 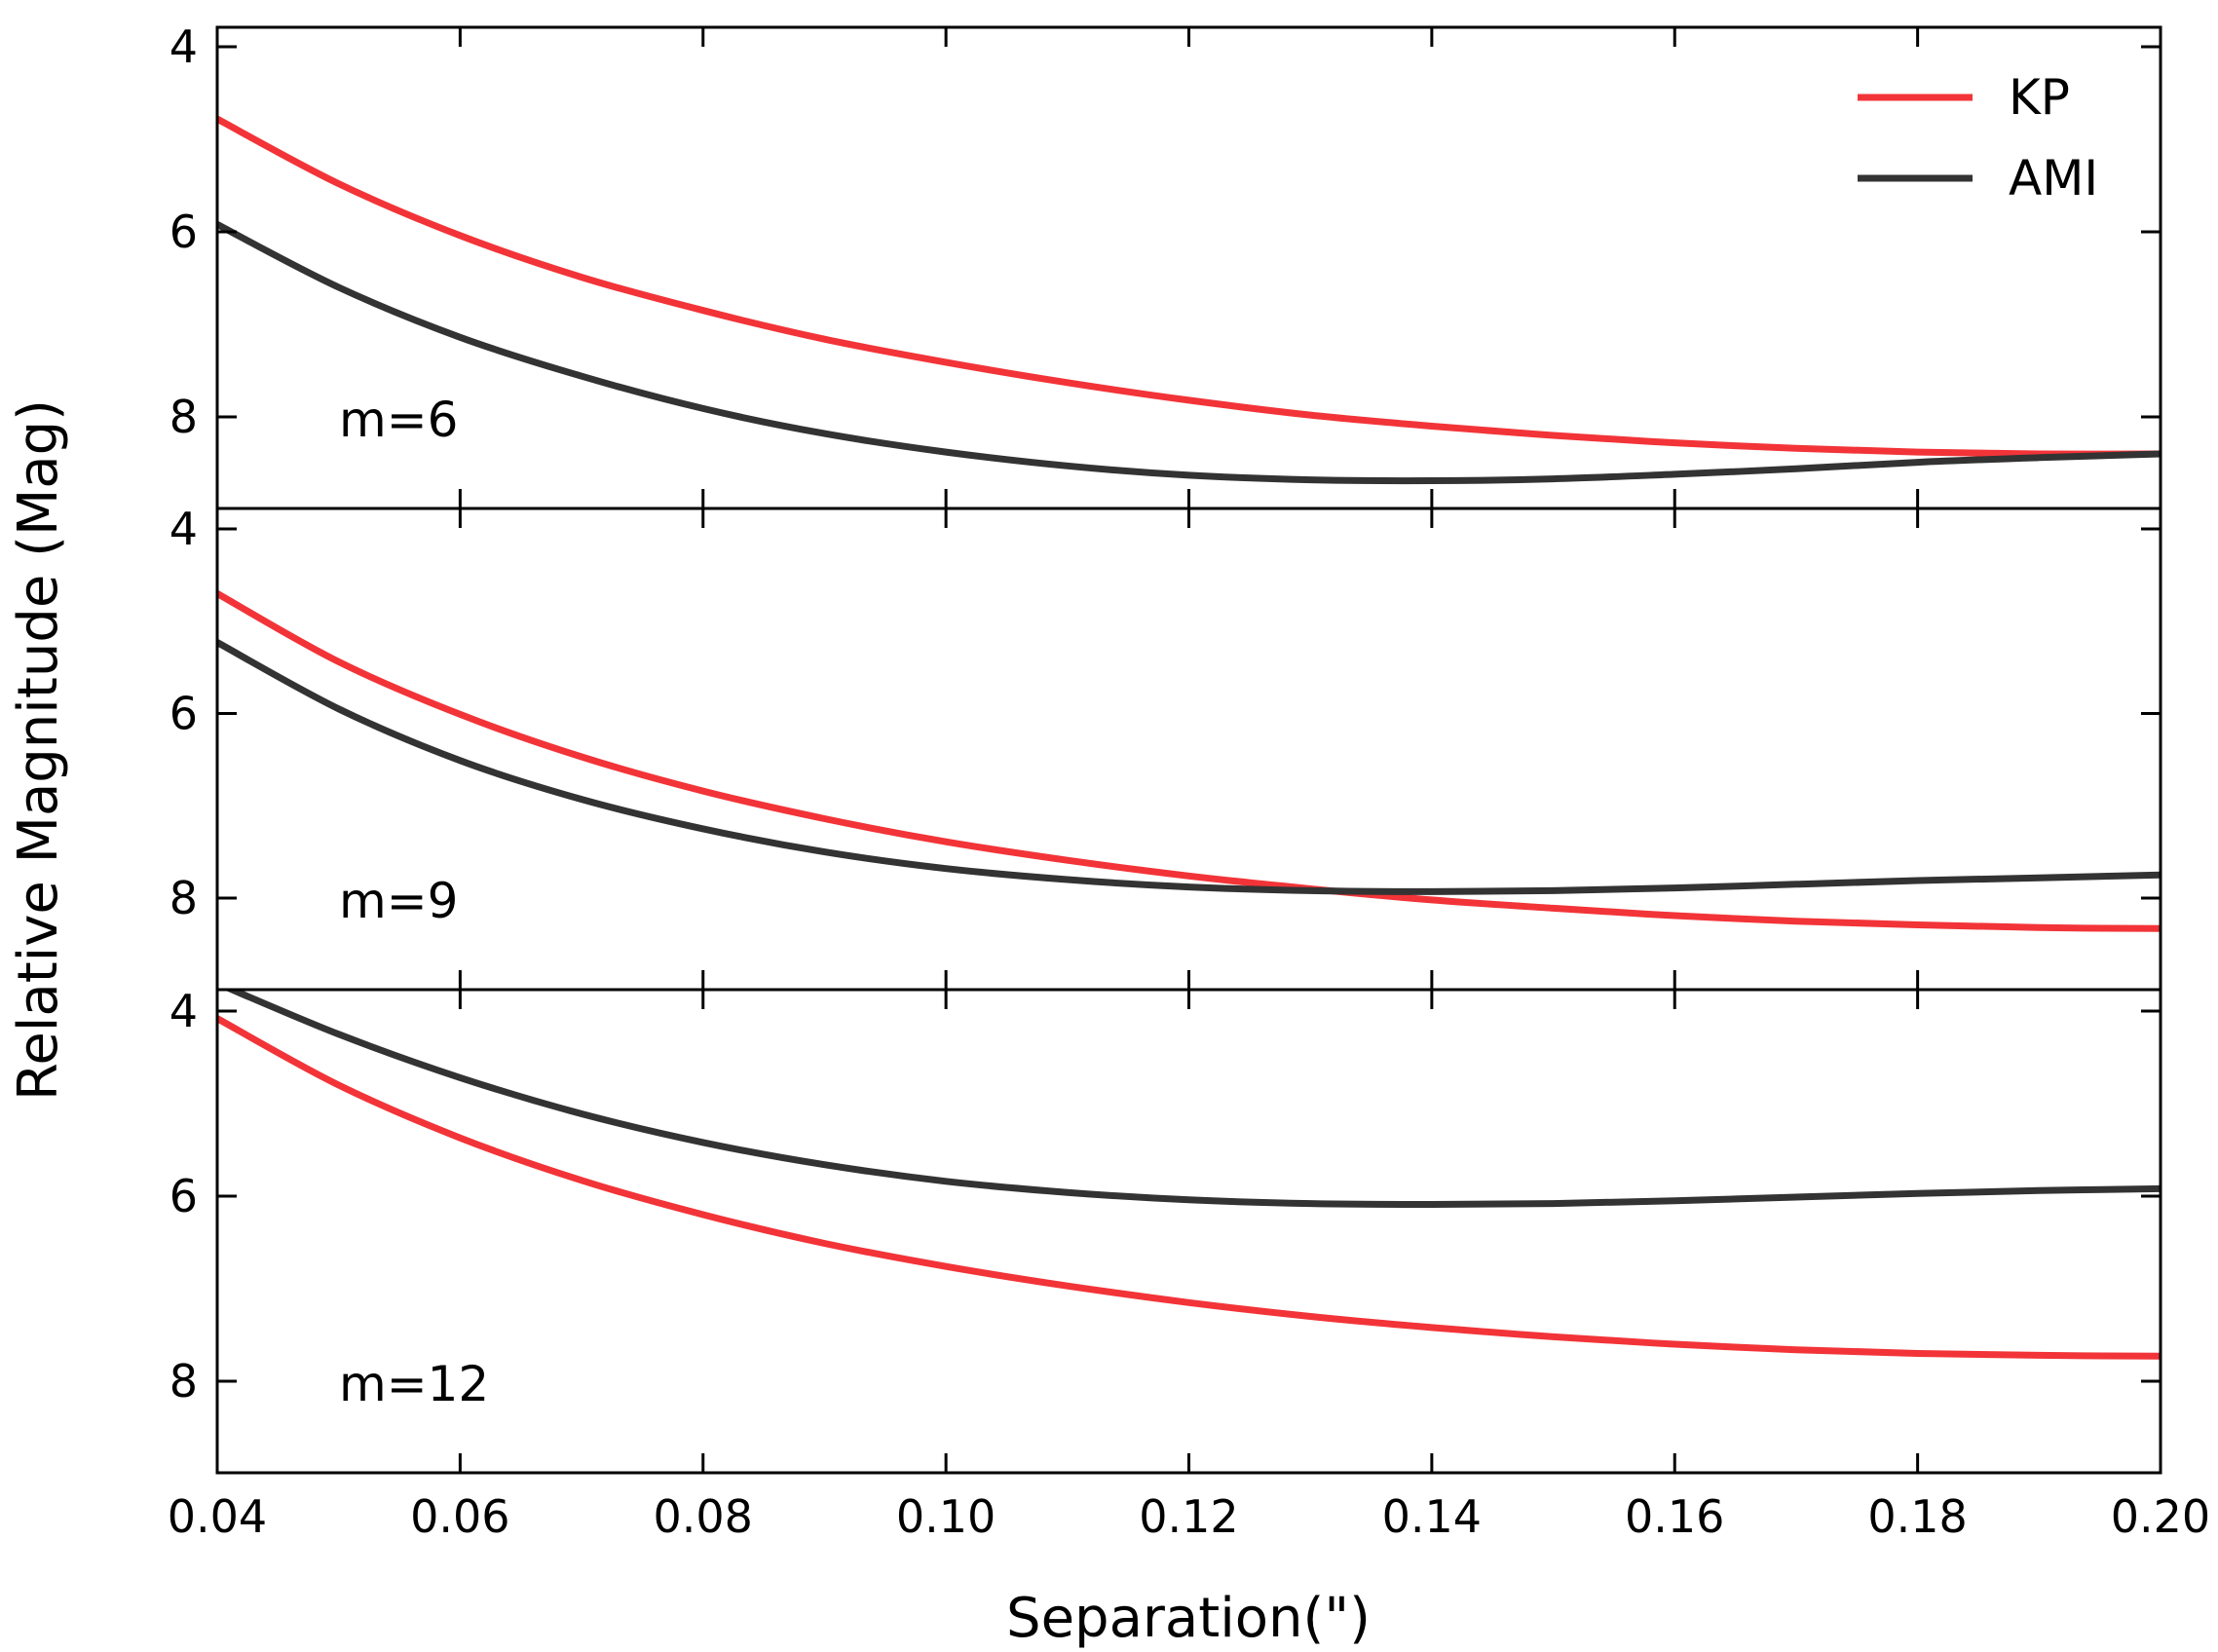 I want to click on x-tick-label: 0.08, so click(x=703, y=1517).